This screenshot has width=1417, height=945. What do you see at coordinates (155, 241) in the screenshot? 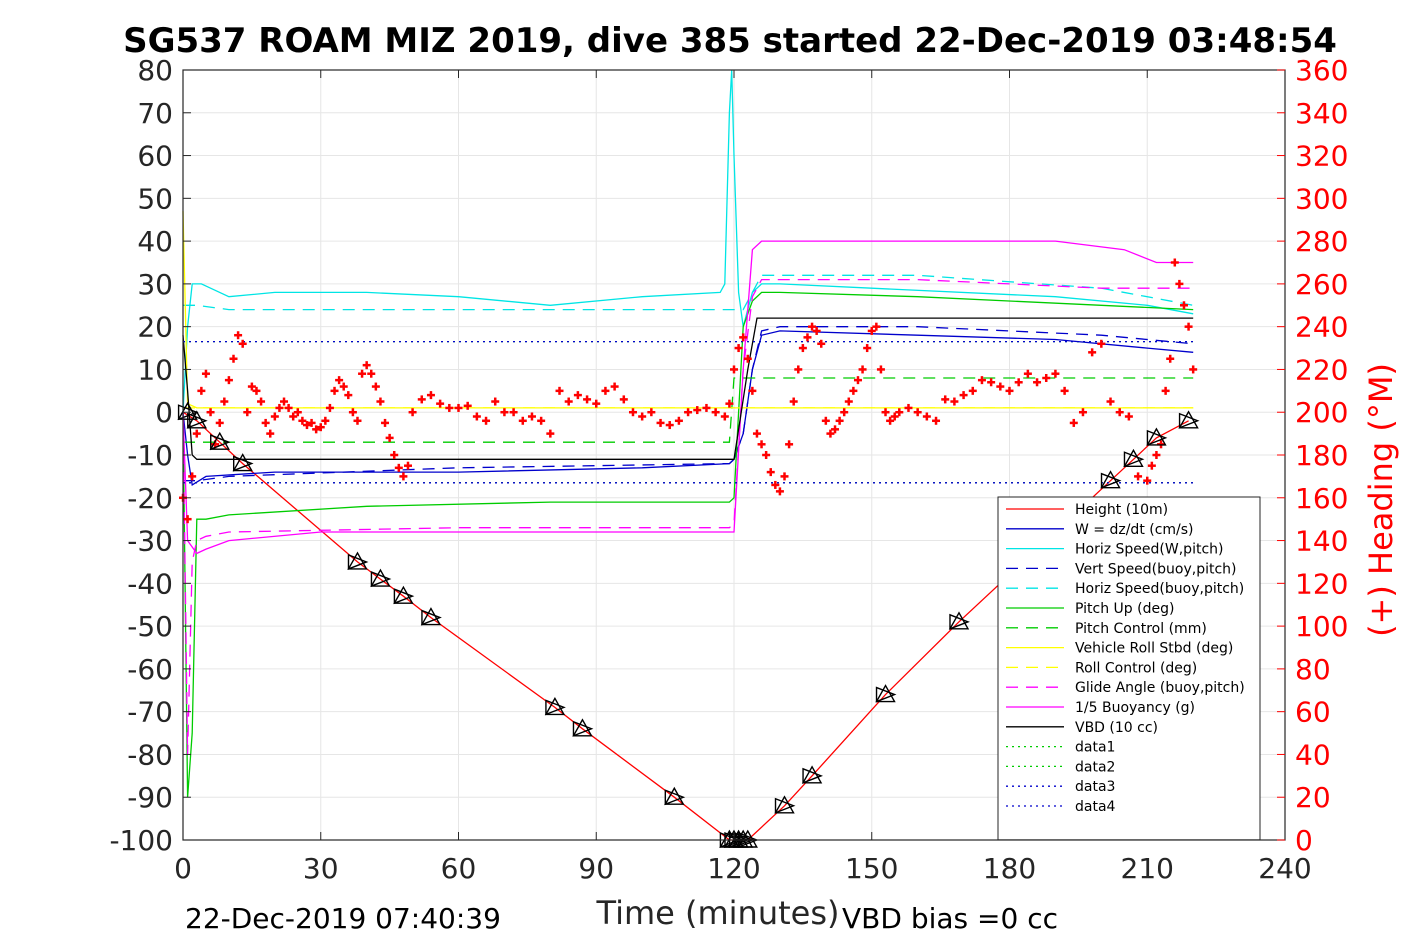
I see `y-left-tick-label: 40` at bounding box center [155, 241].